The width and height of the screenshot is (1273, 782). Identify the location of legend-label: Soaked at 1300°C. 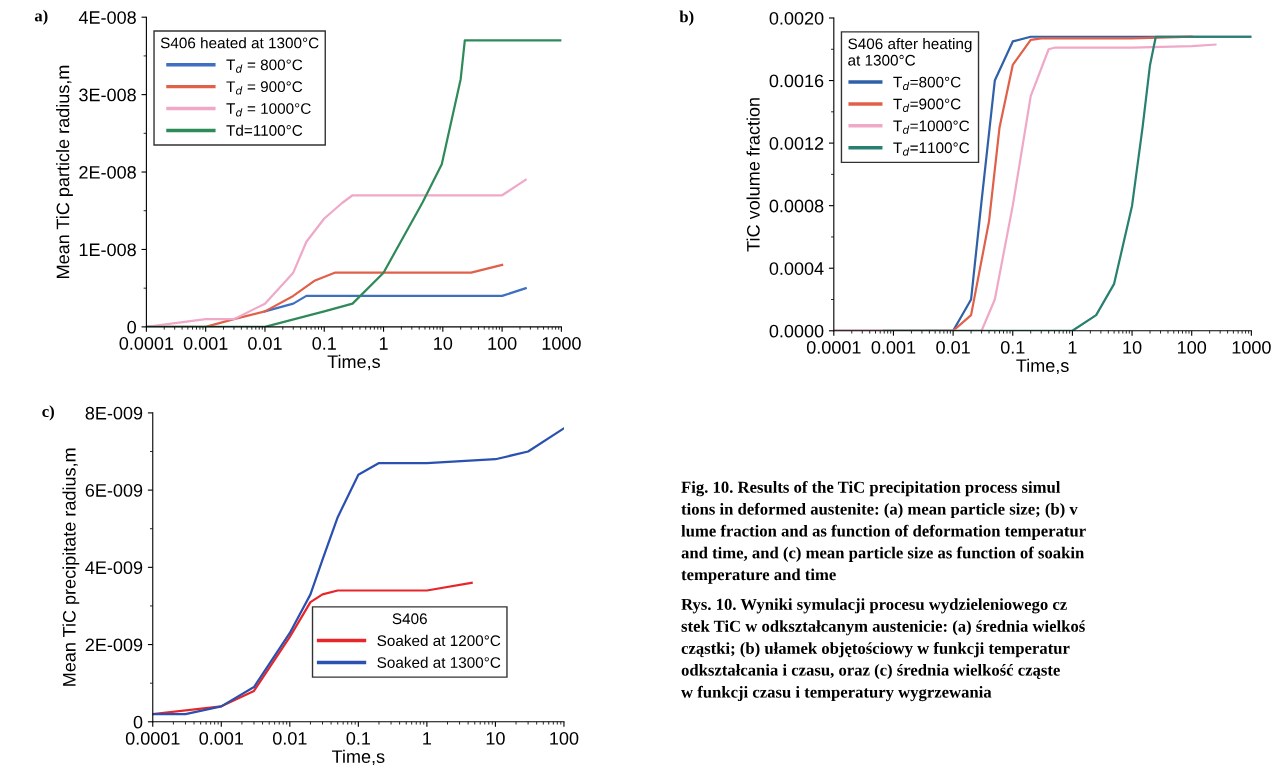
(439, 662).